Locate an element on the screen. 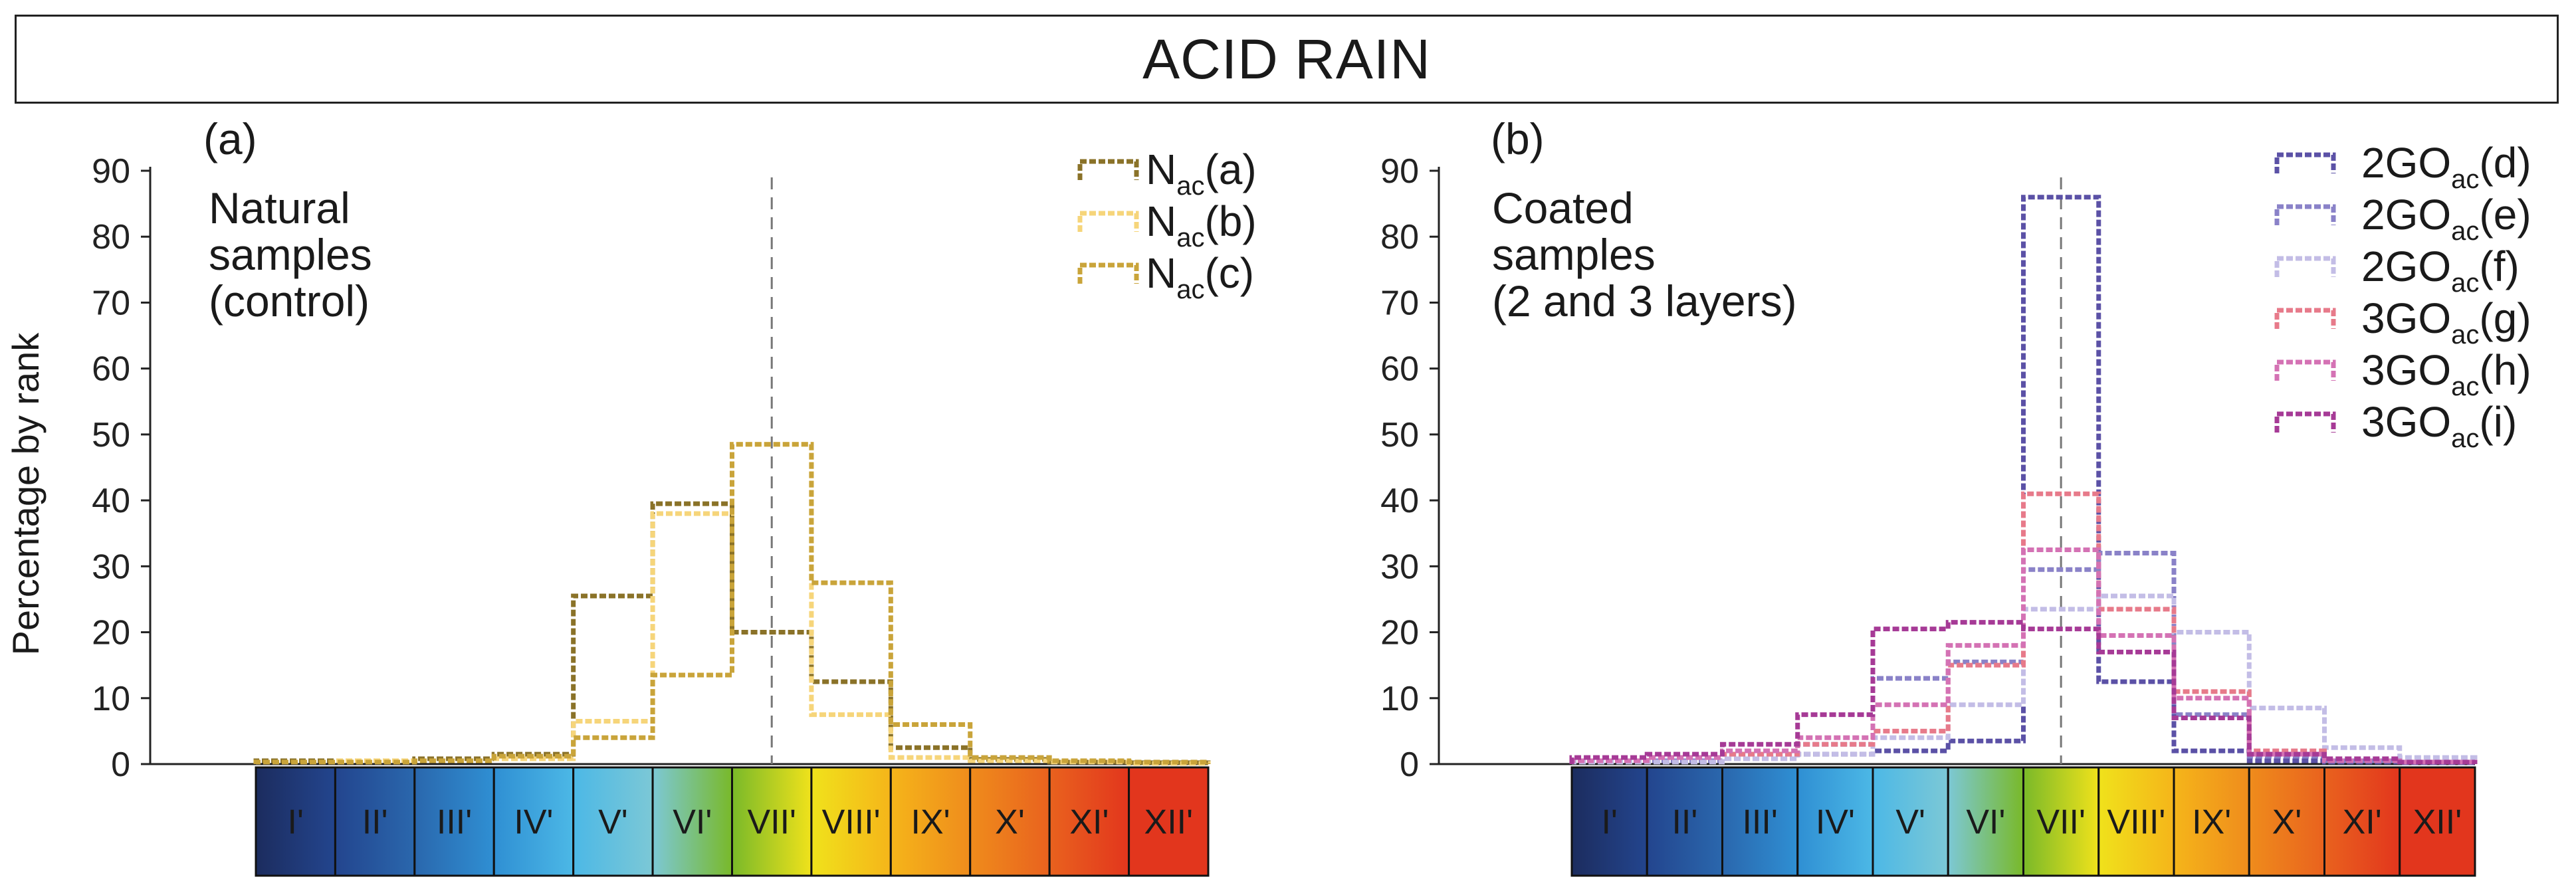 The height and width of the screenshot is (885, 2576). legend-item: 2GOac(f) is located at coordinates (2397, 270).